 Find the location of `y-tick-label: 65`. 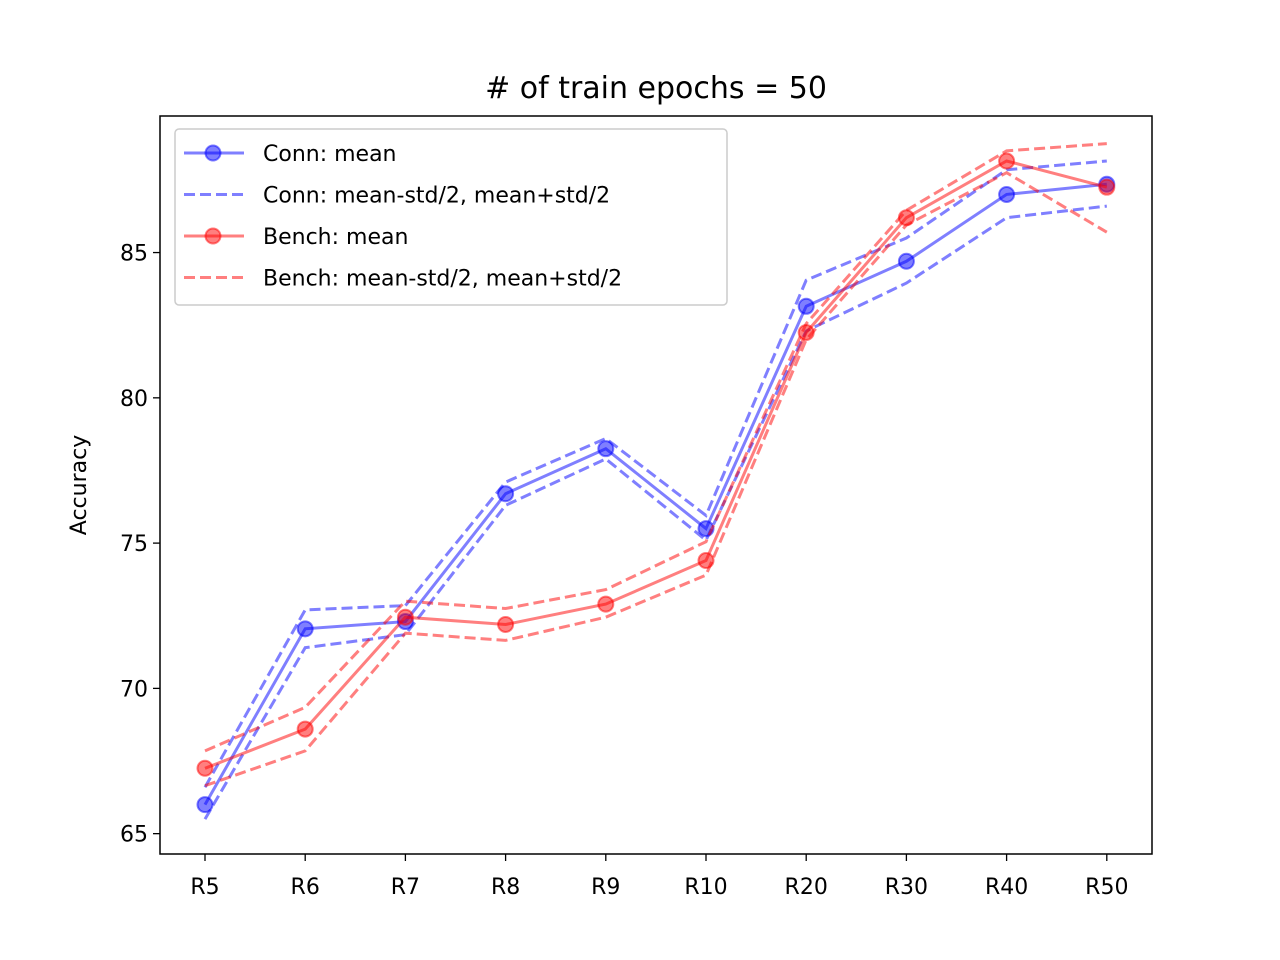

y-tick-label: 65 is located at coordinates (134, 835).